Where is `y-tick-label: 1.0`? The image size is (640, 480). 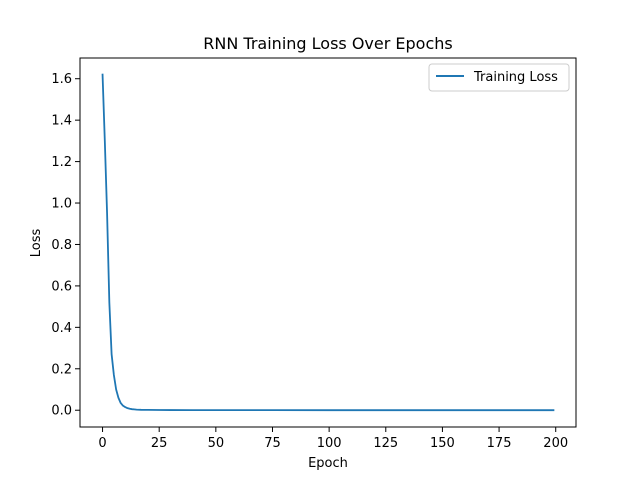
y-tick-label: 1.0 is located at coordinates (61, 204).